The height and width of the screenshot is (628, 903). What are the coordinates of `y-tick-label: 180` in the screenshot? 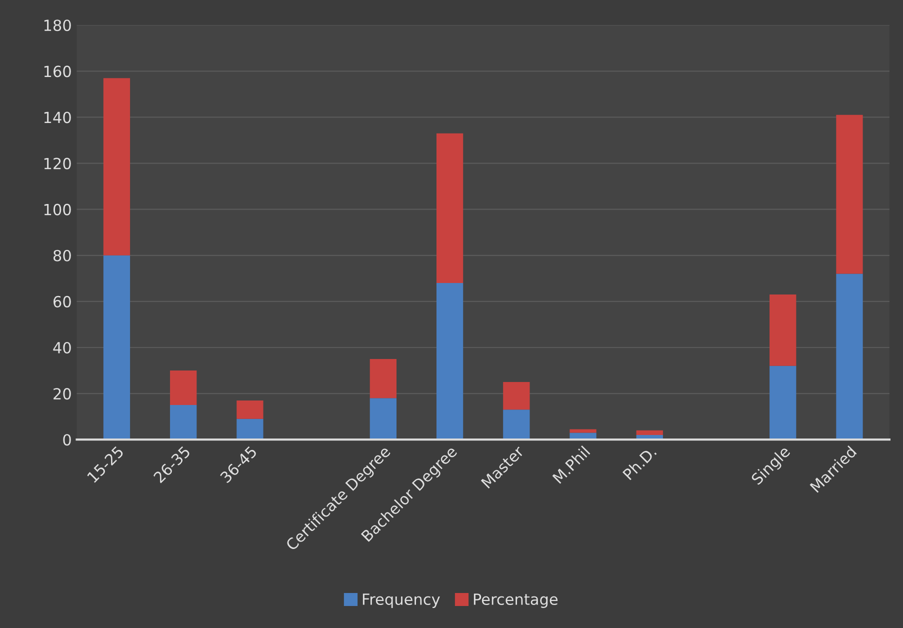 It's located at (57, 26).